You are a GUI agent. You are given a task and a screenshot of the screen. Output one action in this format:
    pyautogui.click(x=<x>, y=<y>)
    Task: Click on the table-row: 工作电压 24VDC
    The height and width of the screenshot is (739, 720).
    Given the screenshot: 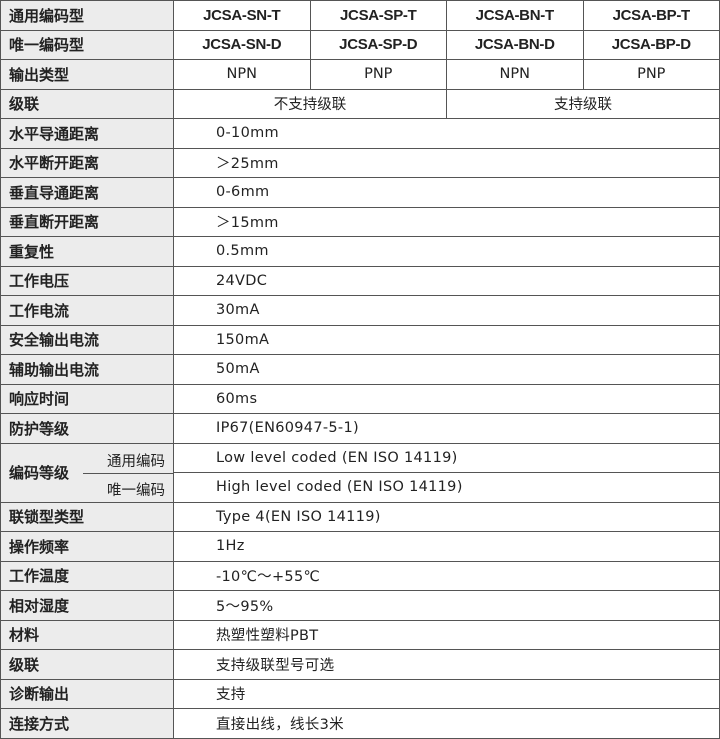 What is the action you would take?
    pyautogui.click(x=360, y=281)
    